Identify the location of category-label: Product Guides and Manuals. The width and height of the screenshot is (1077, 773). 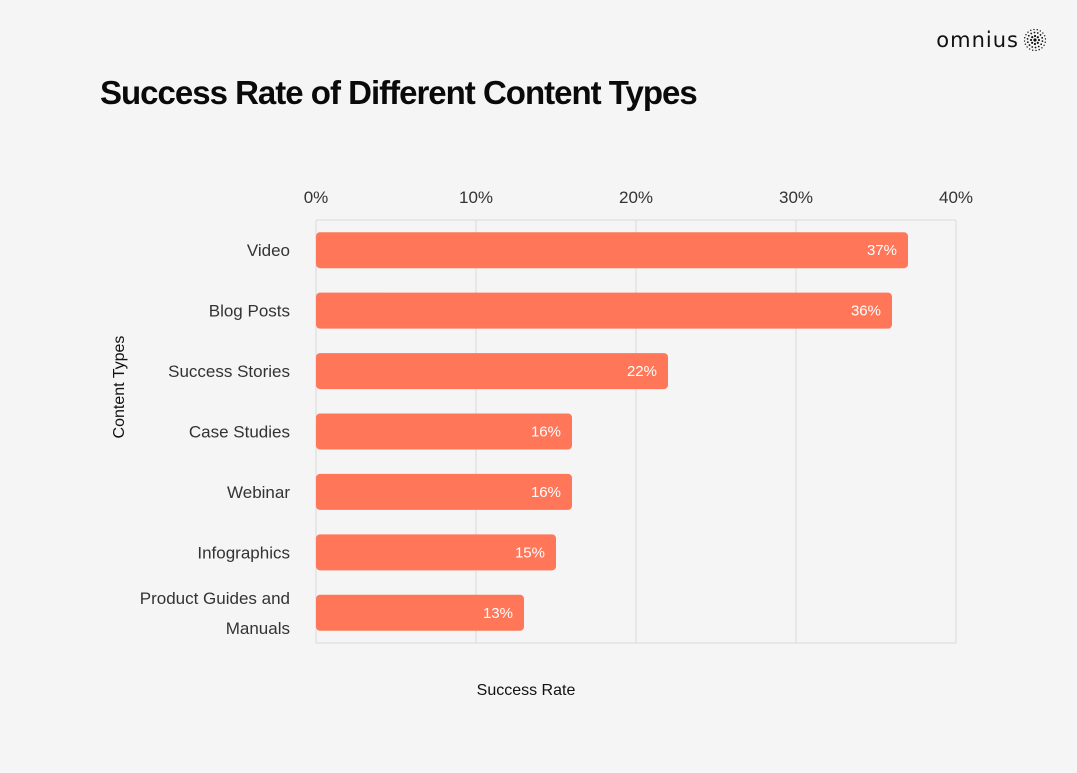
(215, 613).